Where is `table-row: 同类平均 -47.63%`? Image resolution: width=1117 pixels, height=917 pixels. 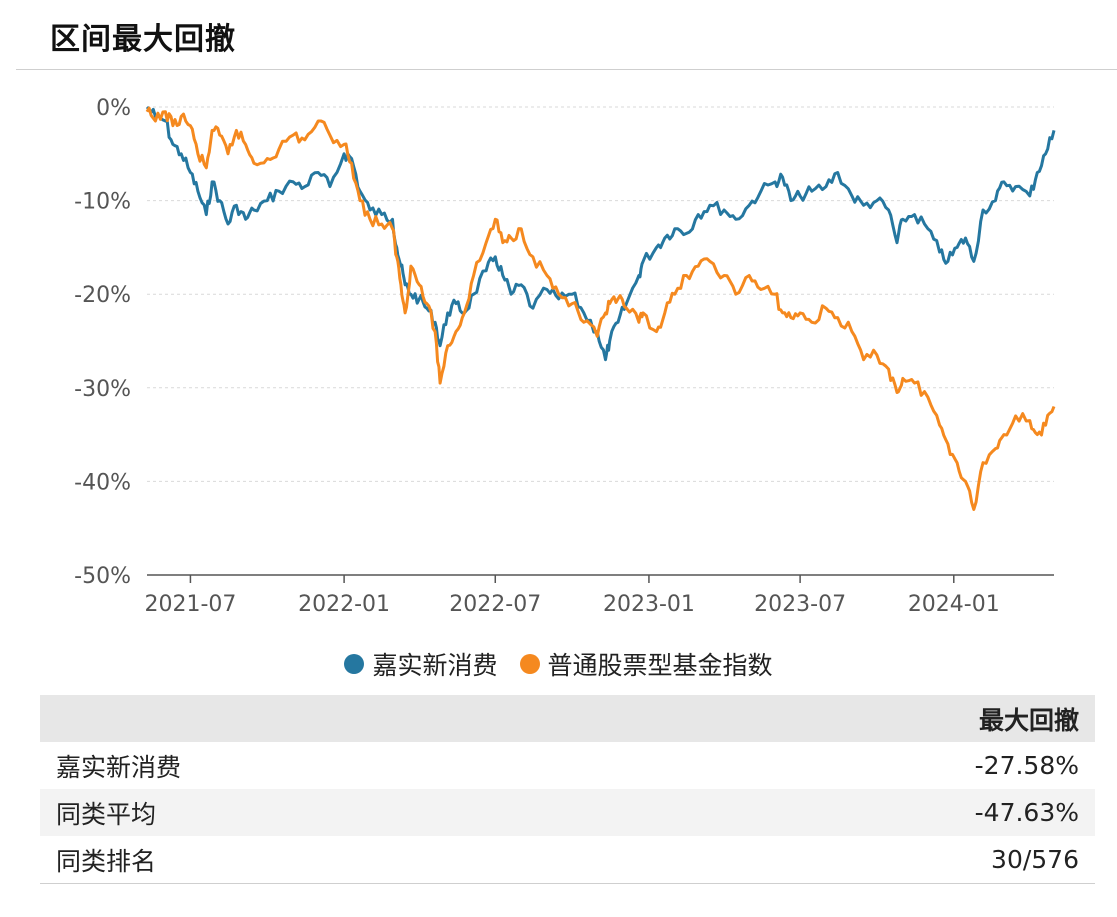
table-row: 同类平均 -47.63% is located at coordinates (567, 812).